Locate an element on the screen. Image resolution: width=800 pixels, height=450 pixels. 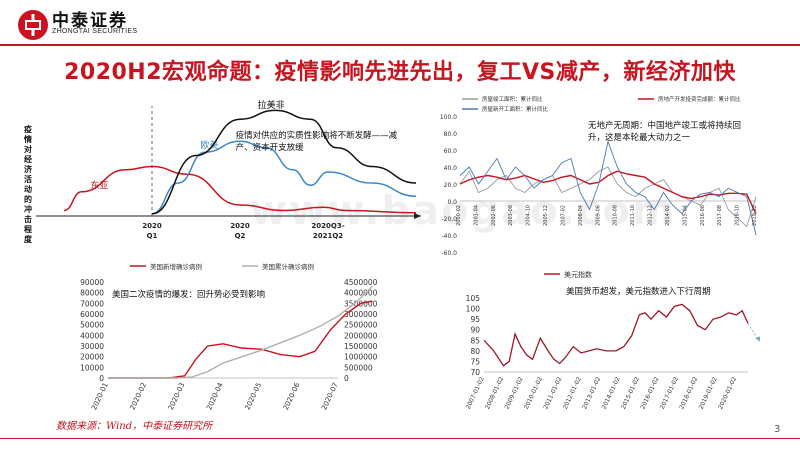
slide-title: 2020H2宏观命题：疫情影响先进先出，复工VS减产，新经济加快 is located at coordinates (400, 72).